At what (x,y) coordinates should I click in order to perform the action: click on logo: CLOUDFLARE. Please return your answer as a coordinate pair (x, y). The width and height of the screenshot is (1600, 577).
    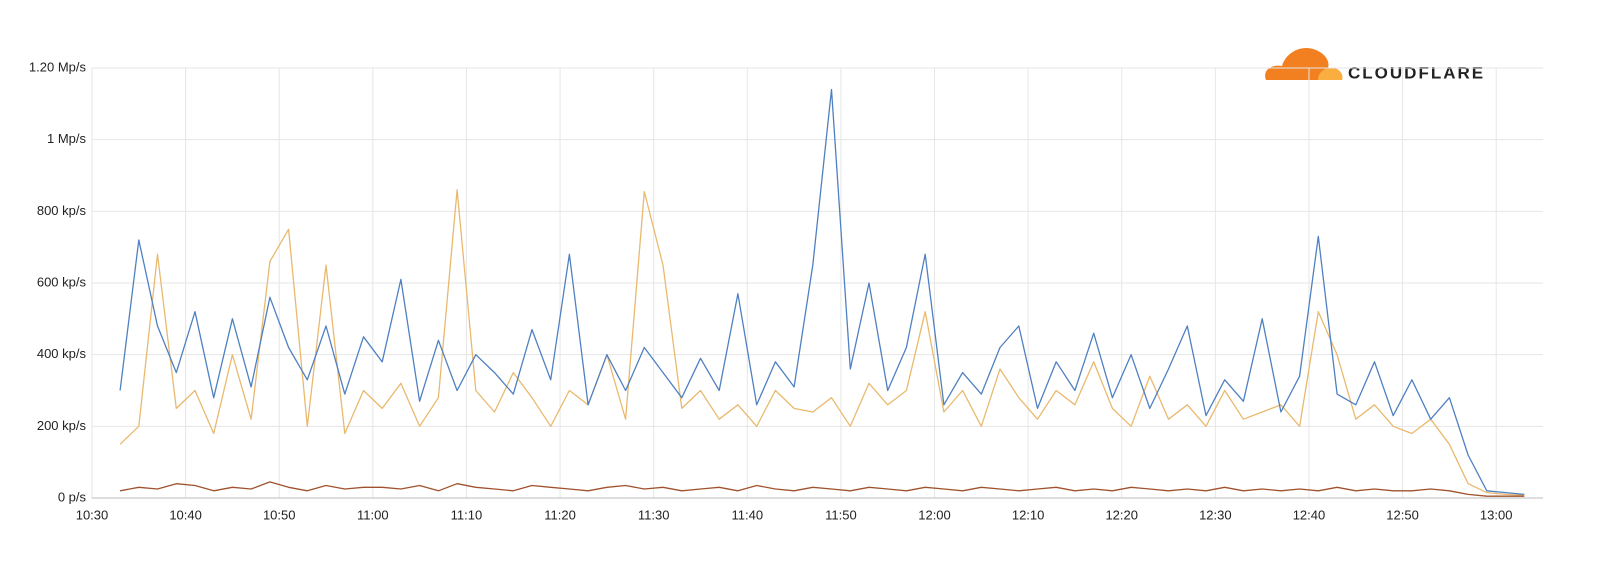
    Looking at the image, I should click on (1375, 64).